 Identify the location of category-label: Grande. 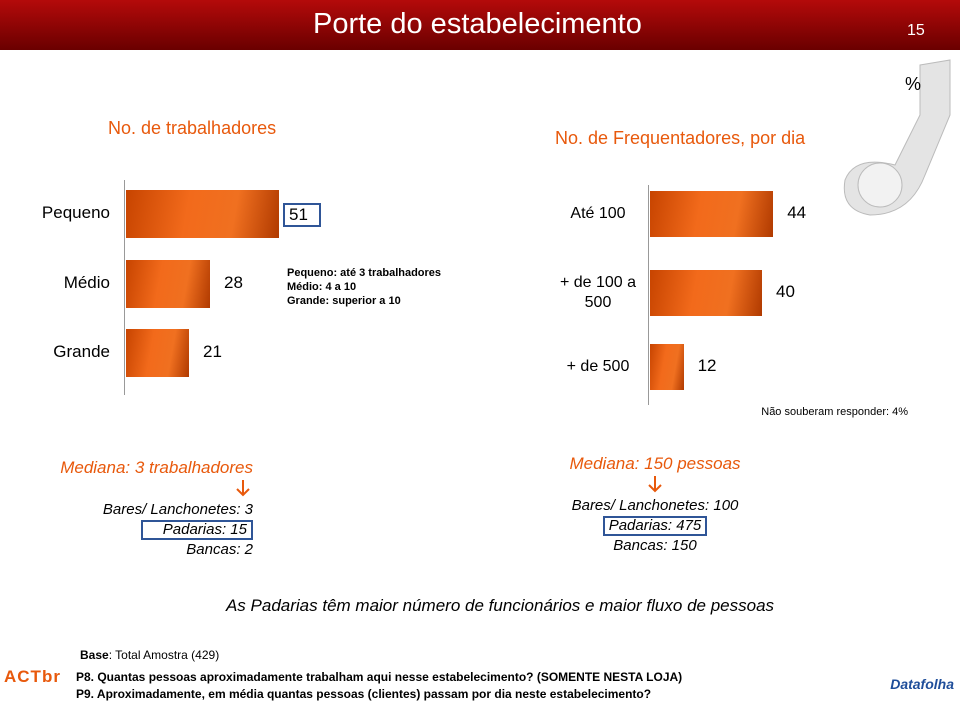
(81, 351).